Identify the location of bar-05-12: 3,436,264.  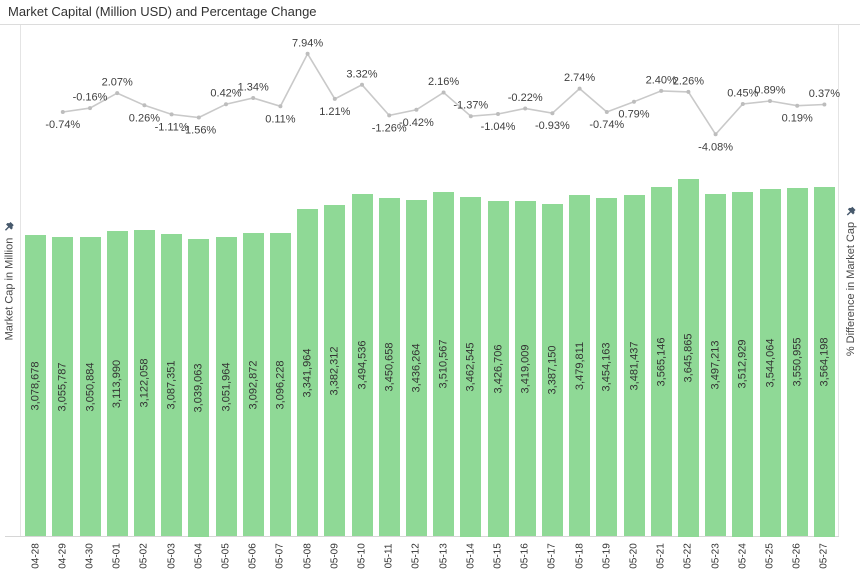
(416, 368).